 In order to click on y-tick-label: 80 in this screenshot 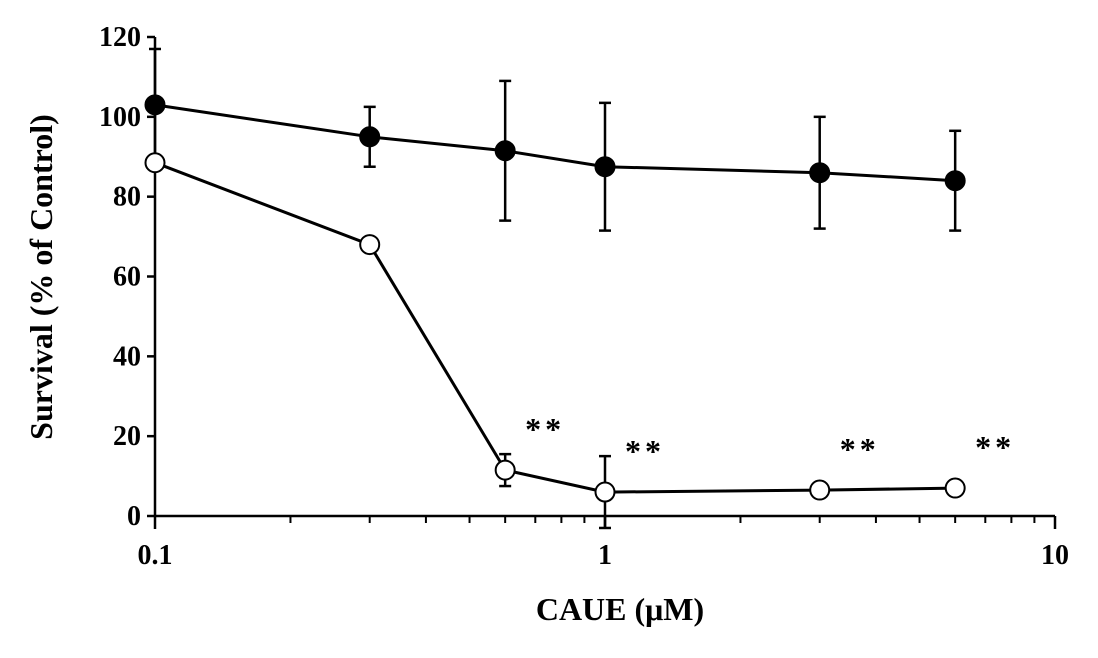, I will do `click(127, 197)`.